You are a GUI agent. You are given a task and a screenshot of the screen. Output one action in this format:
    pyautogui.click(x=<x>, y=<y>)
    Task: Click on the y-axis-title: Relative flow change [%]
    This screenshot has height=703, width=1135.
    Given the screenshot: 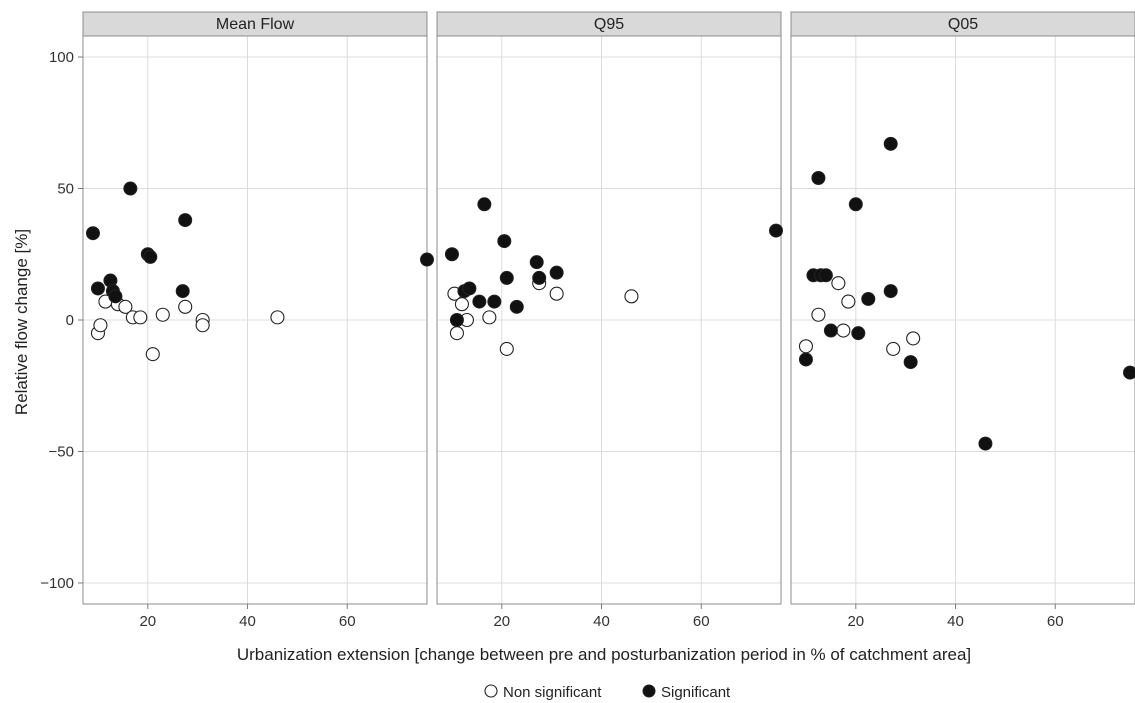 What is the action you would take?
    pyautogui.click(x=21, y=322)
    